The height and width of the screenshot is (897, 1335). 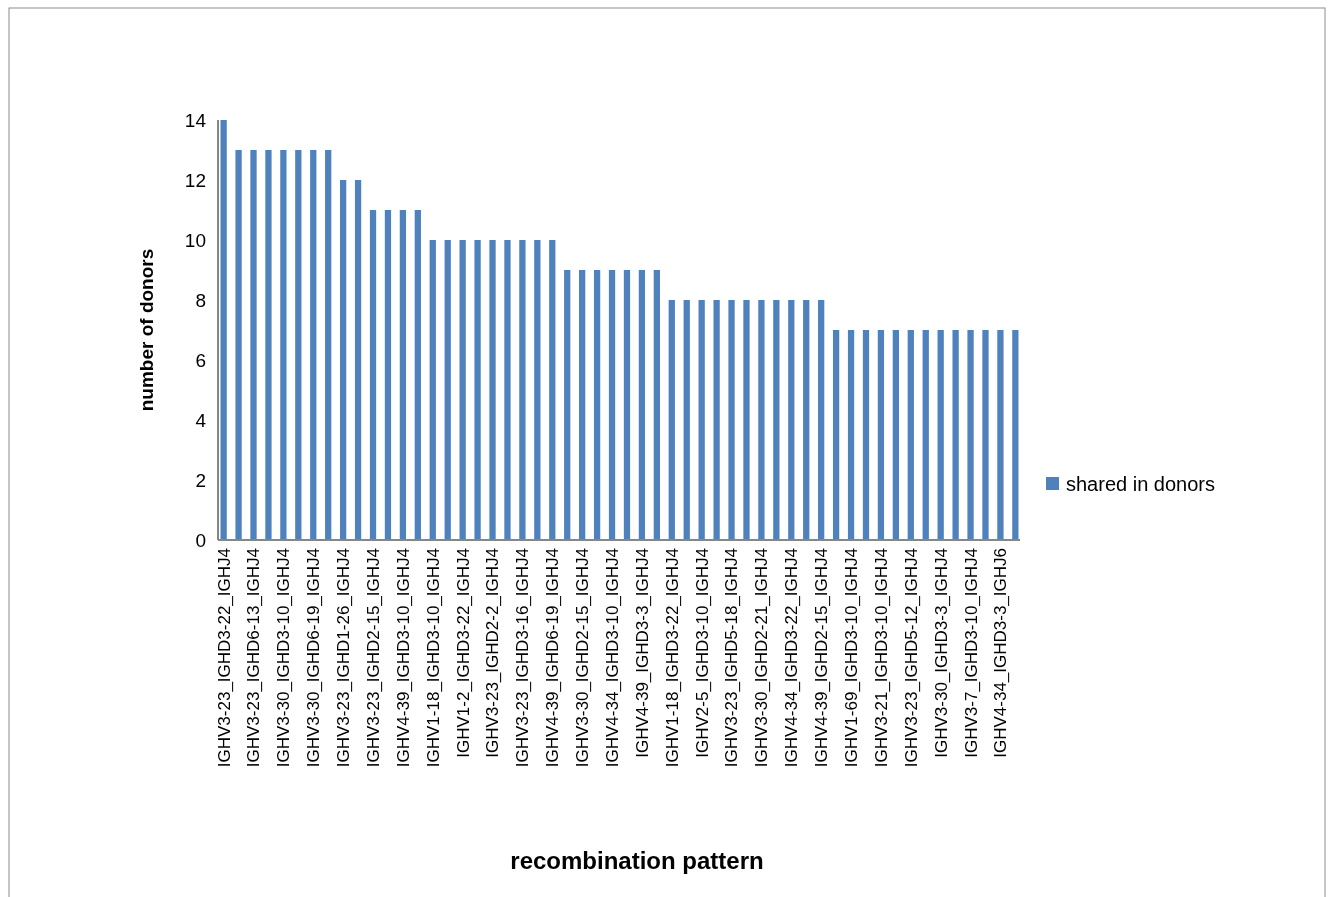 I want to click on x-tick-label: IGHV4-34_IGHD3-10_IGHJ4, so click(x=612, y=658).